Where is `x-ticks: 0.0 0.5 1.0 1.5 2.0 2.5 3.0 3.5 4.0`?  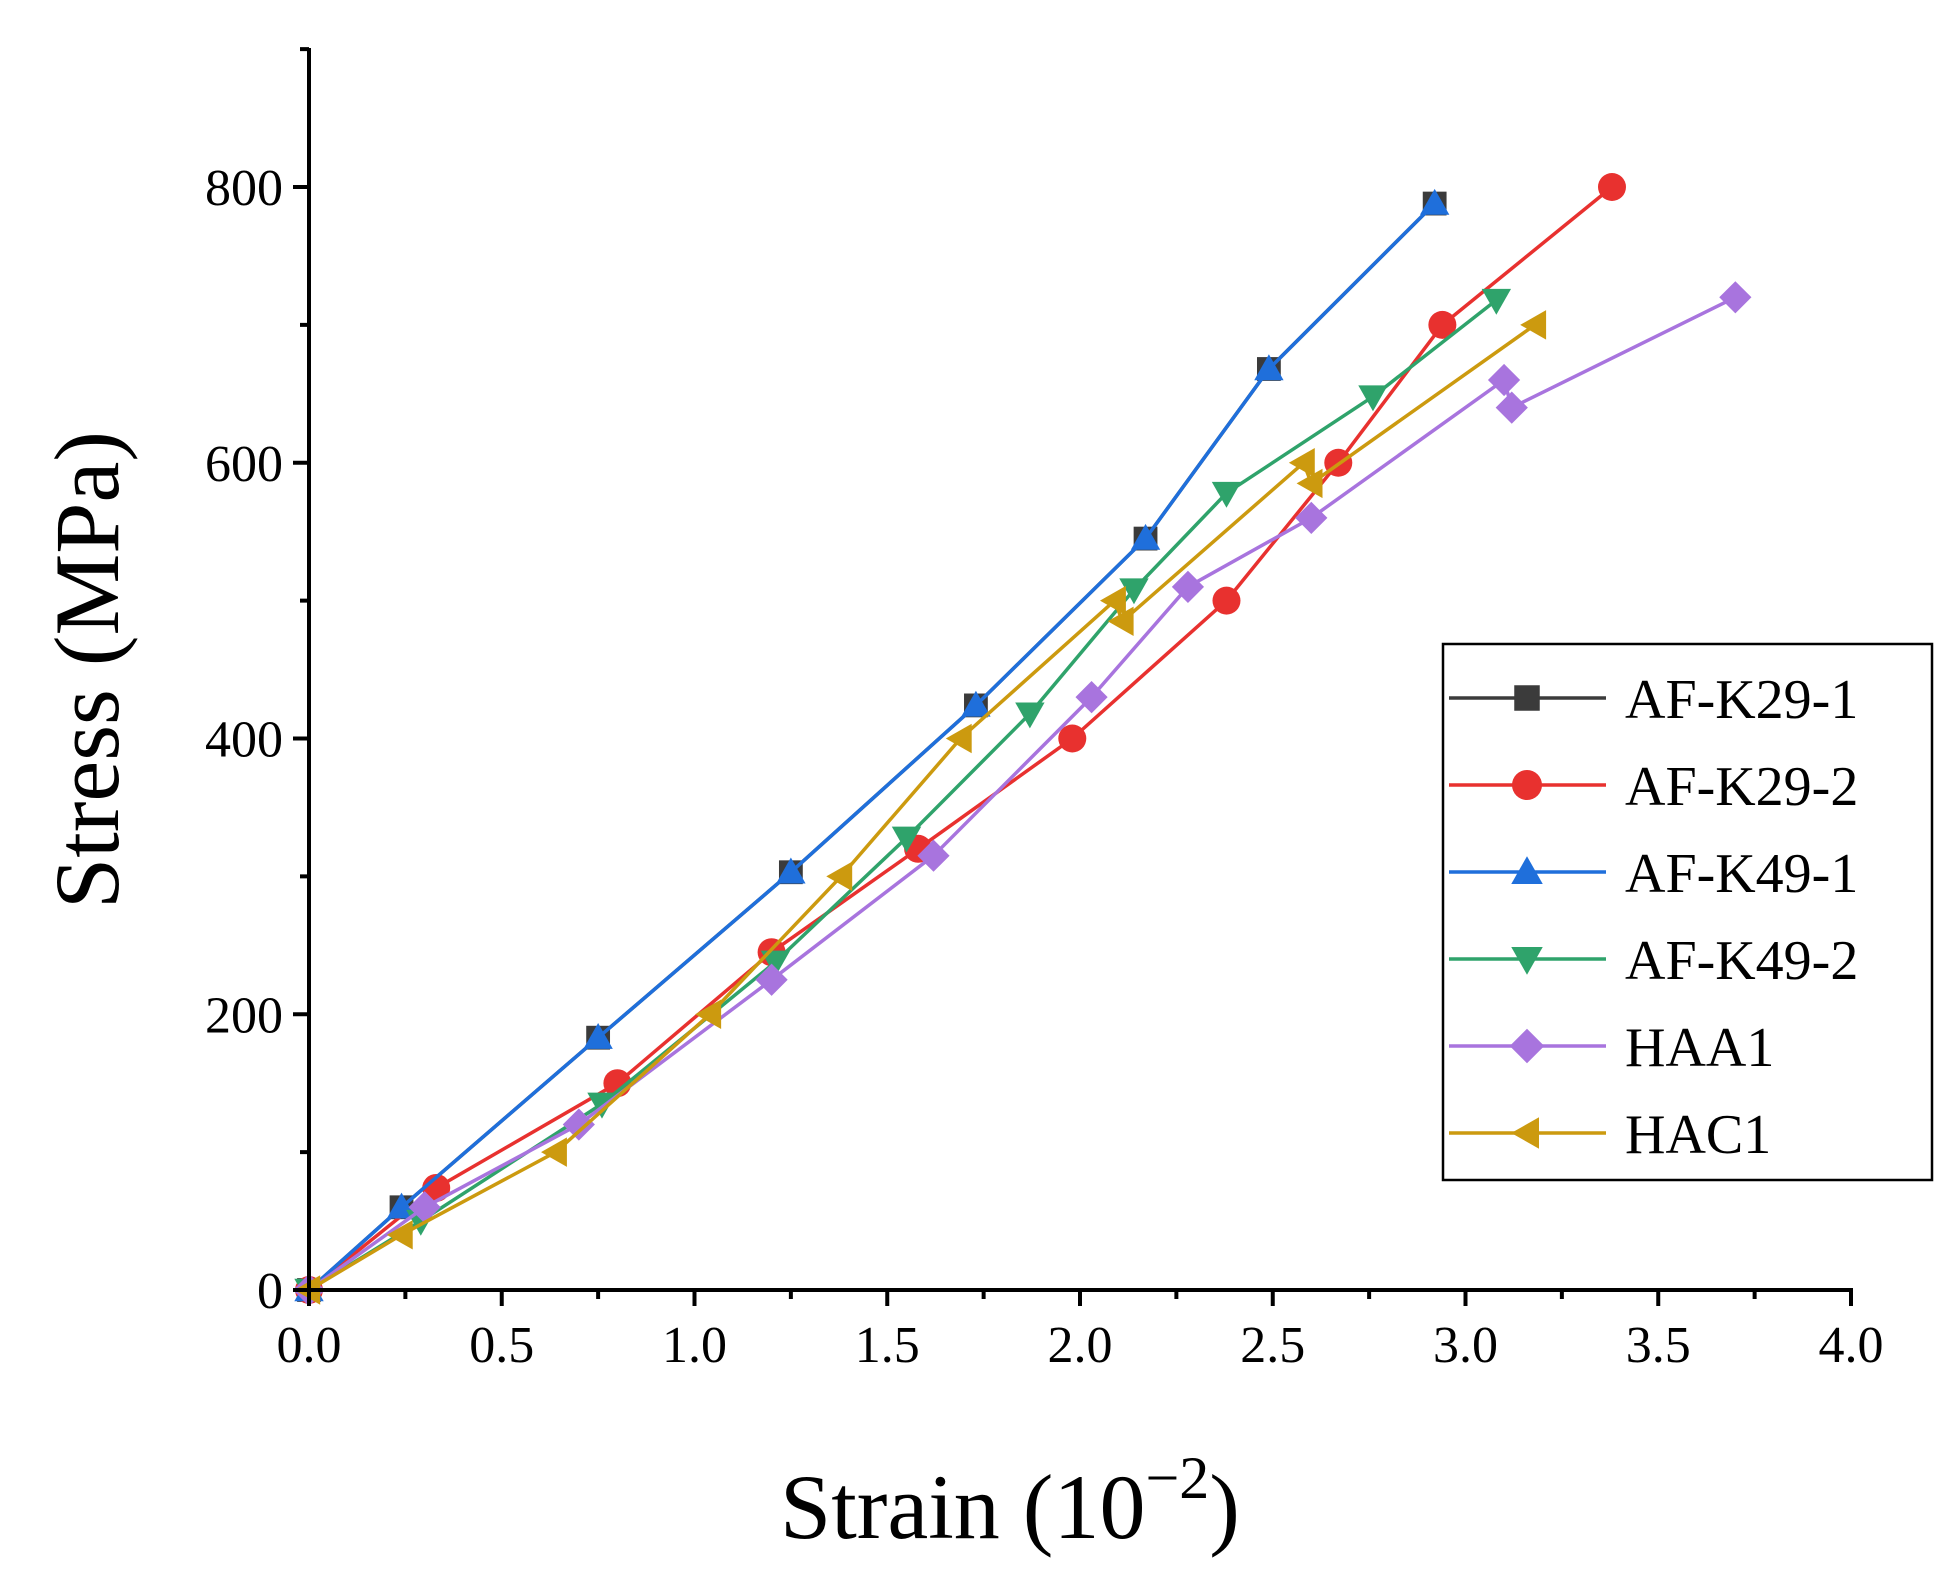 x-ticks: 0.0 0.5 1.0 1.5 2.0 2.5 3.0 3.5 4.0 is located at coordinates (1080, 1332).